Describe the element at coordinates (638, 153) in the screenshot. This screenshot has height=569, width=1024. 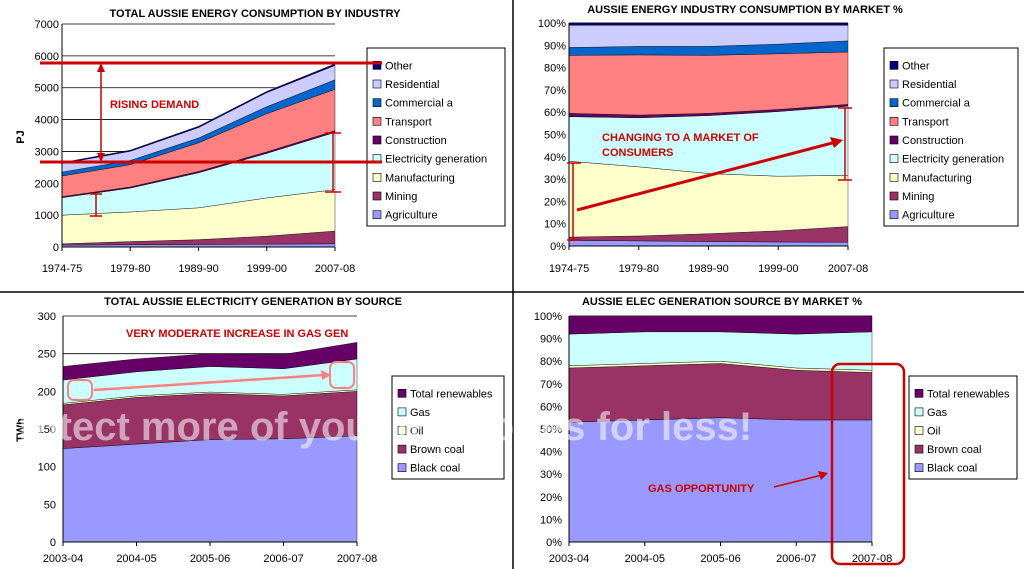
I see `market-change-label-line2: CONSUMERS` at that location.